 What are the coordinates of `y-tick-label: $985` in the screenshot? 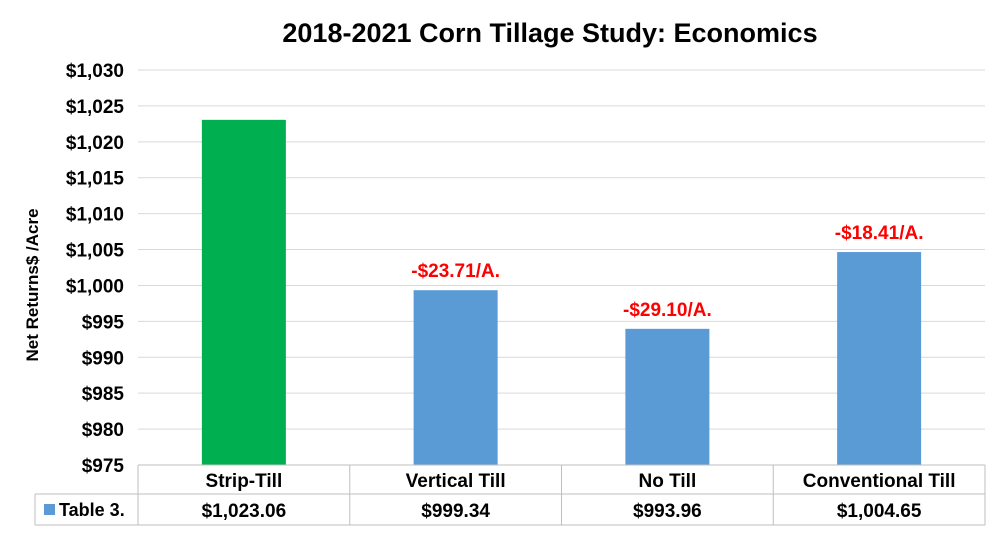 It's located at (103, 394).